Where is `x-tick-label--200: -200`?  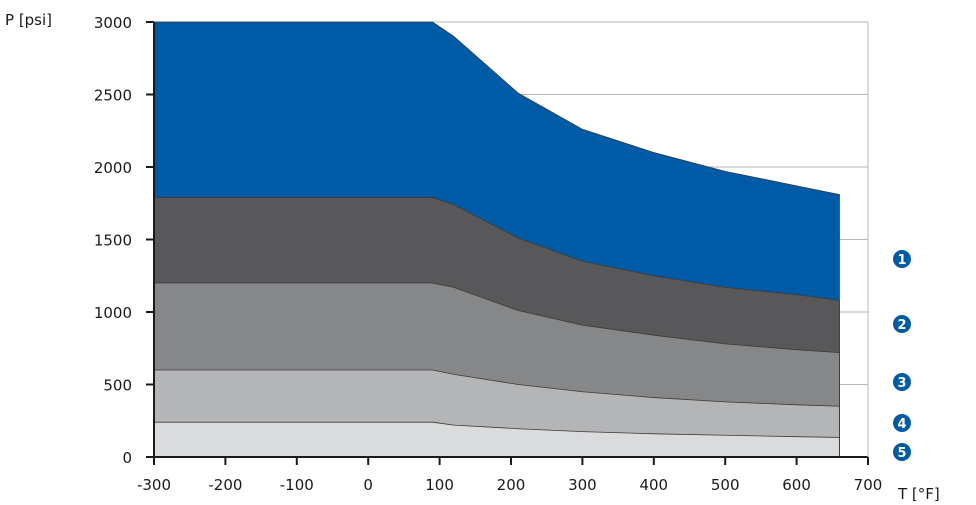 x-tick-label--200: -200 is located at coordinates (225, 485).